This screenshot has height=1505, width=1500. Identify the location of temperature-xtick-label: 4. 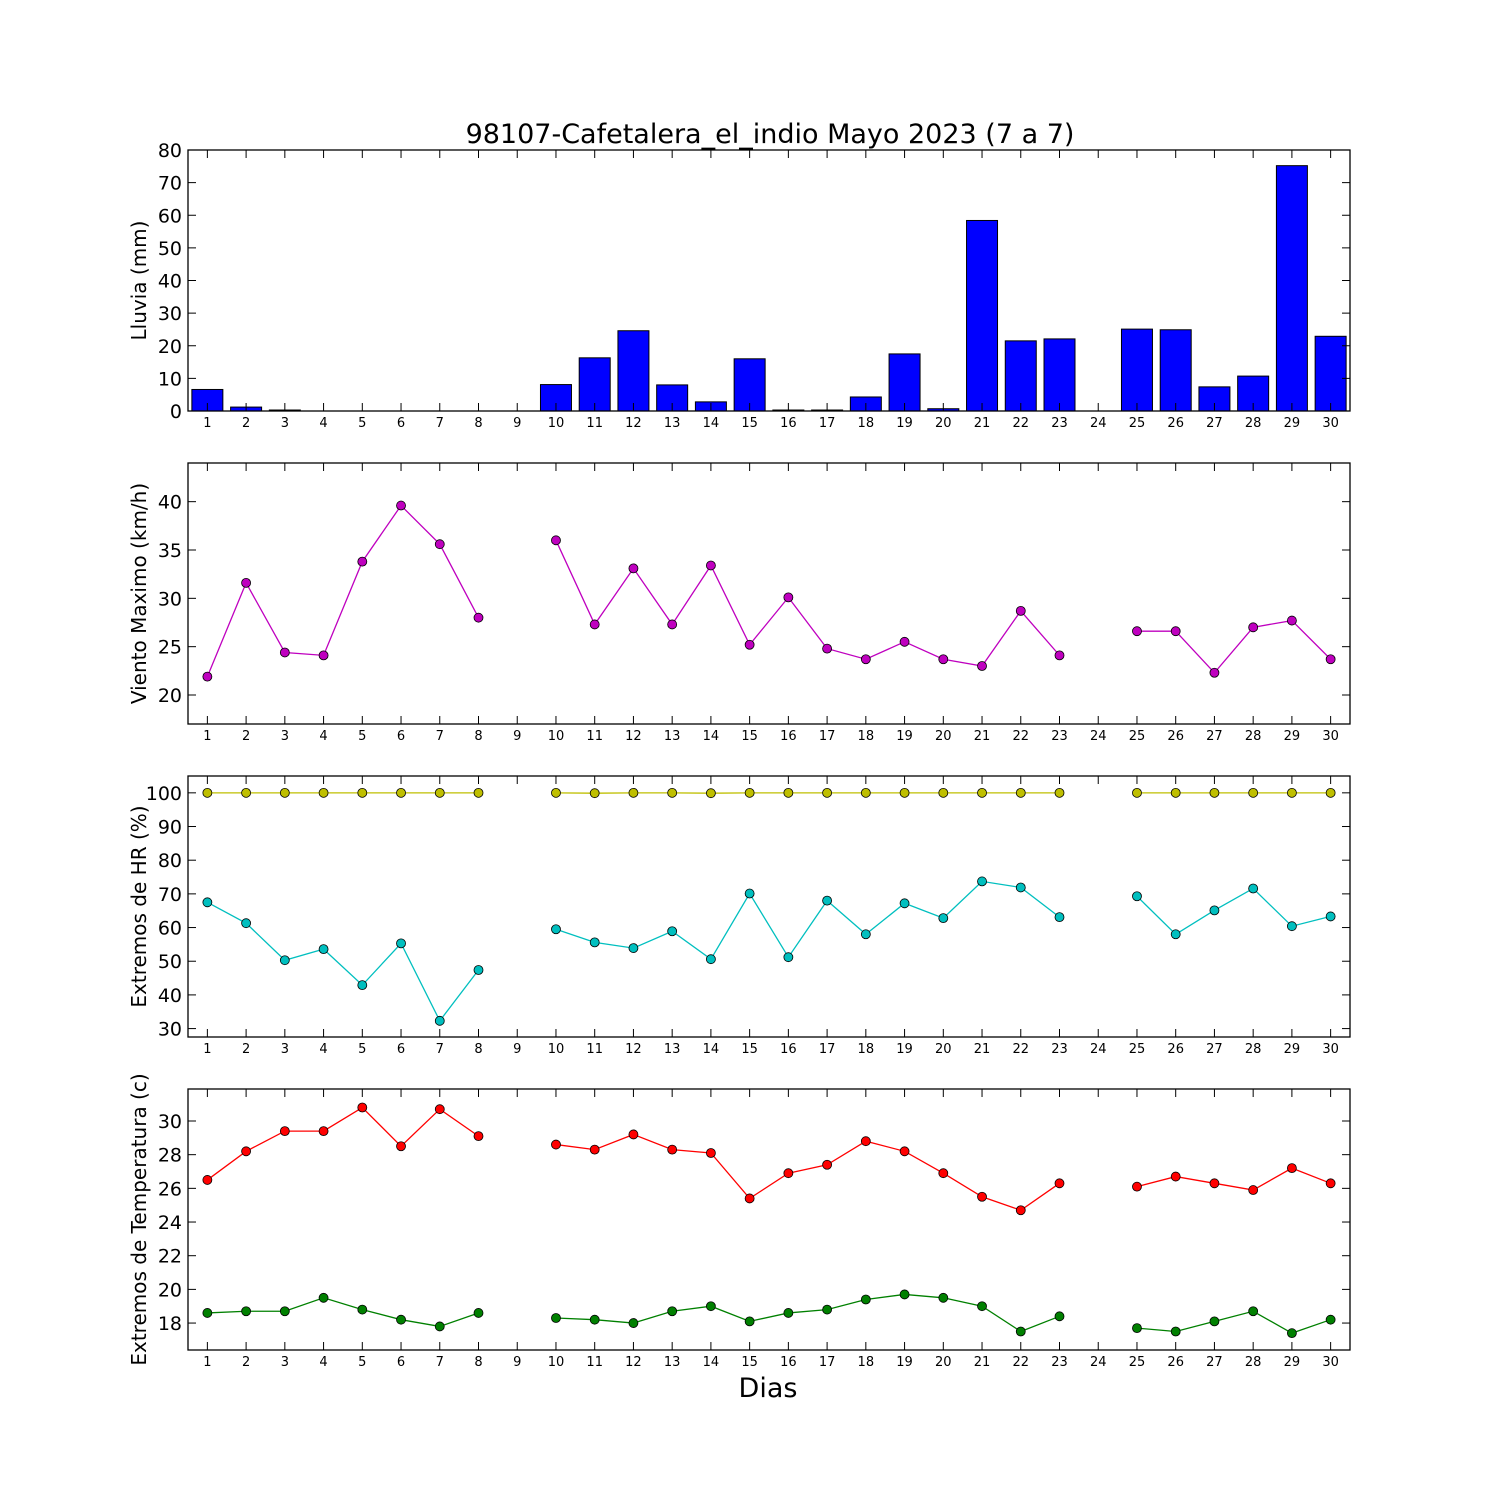
(323, 1362).